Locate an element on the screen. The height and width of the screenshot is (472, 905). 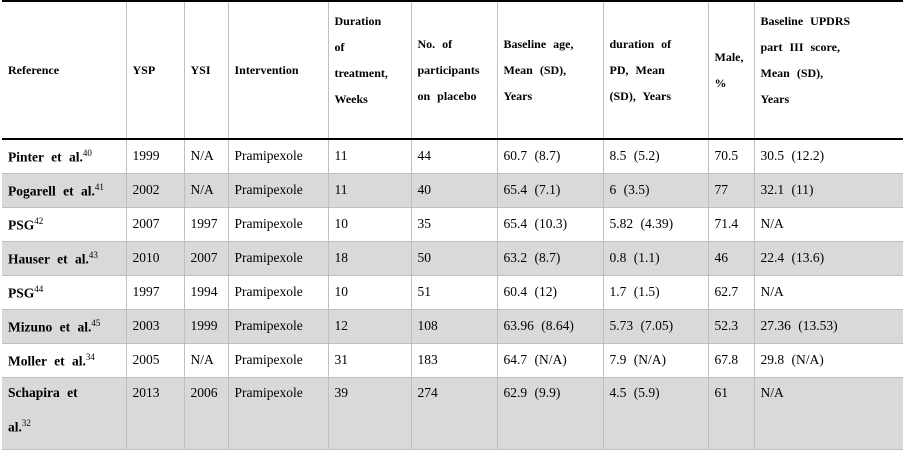
cell-placebo: 50 is located at coordinates (453, 258).